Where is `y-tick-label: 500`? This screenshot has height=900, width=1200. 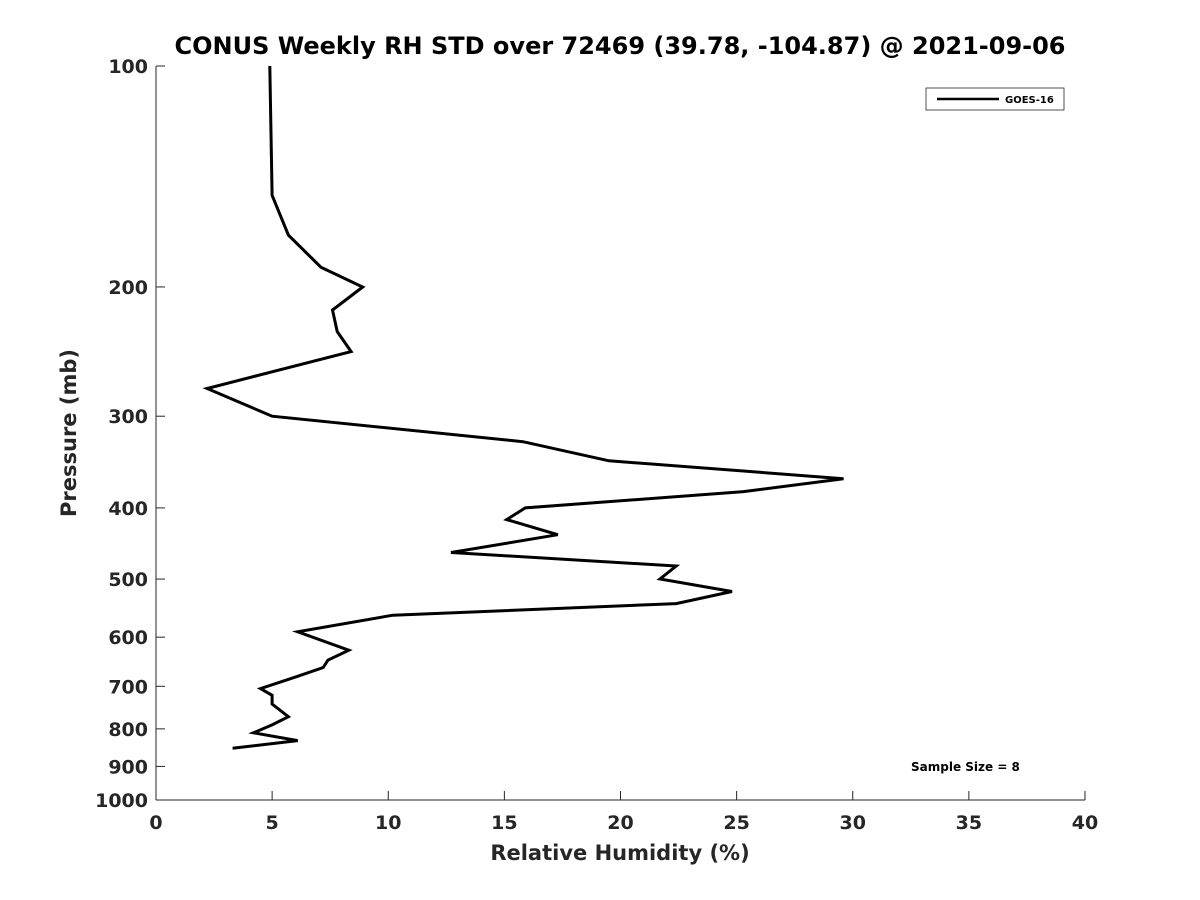
y-tick-label: 500 is located at coordinates (128, 580).